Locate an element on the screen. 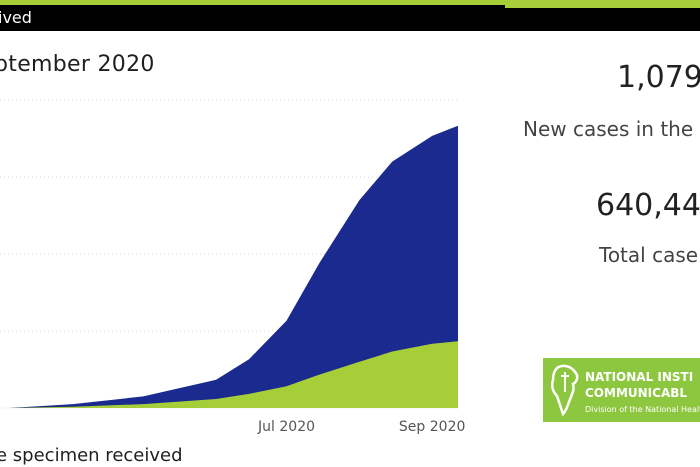 The width and height of the screenshot is (700, 467). africa-map-icon is located at coordinates (564, 390).